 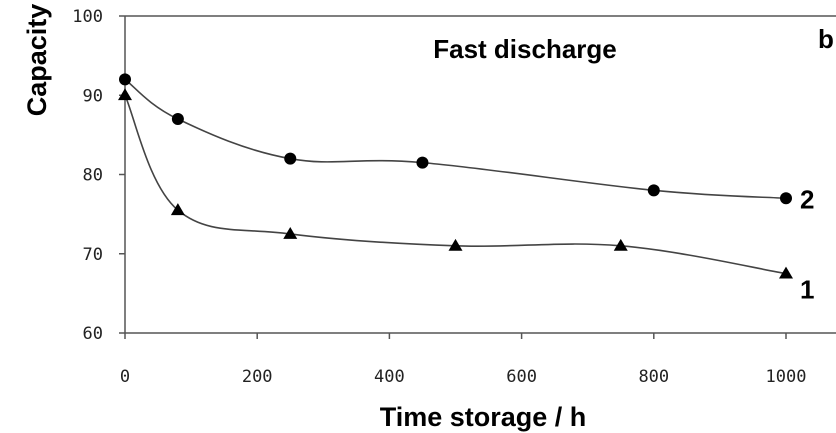 What do you see at coordinates (37, 60) in the screenshot?
I see `y-axis-title: Capacity` at bounding box center [37, 60].